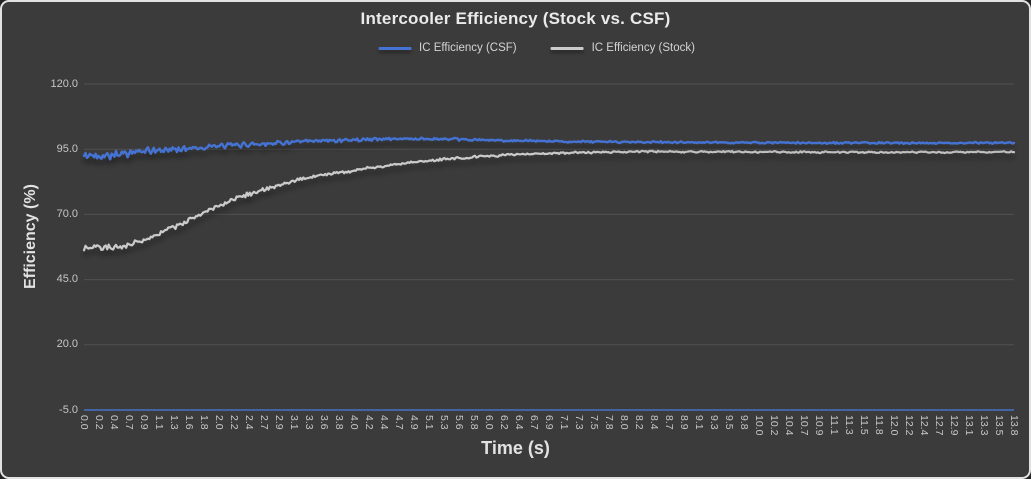  What do you see at coordinates (819, 425) in the screenshot?
I see `x-tick-label: 10.9` at bounding box center [819, 425].